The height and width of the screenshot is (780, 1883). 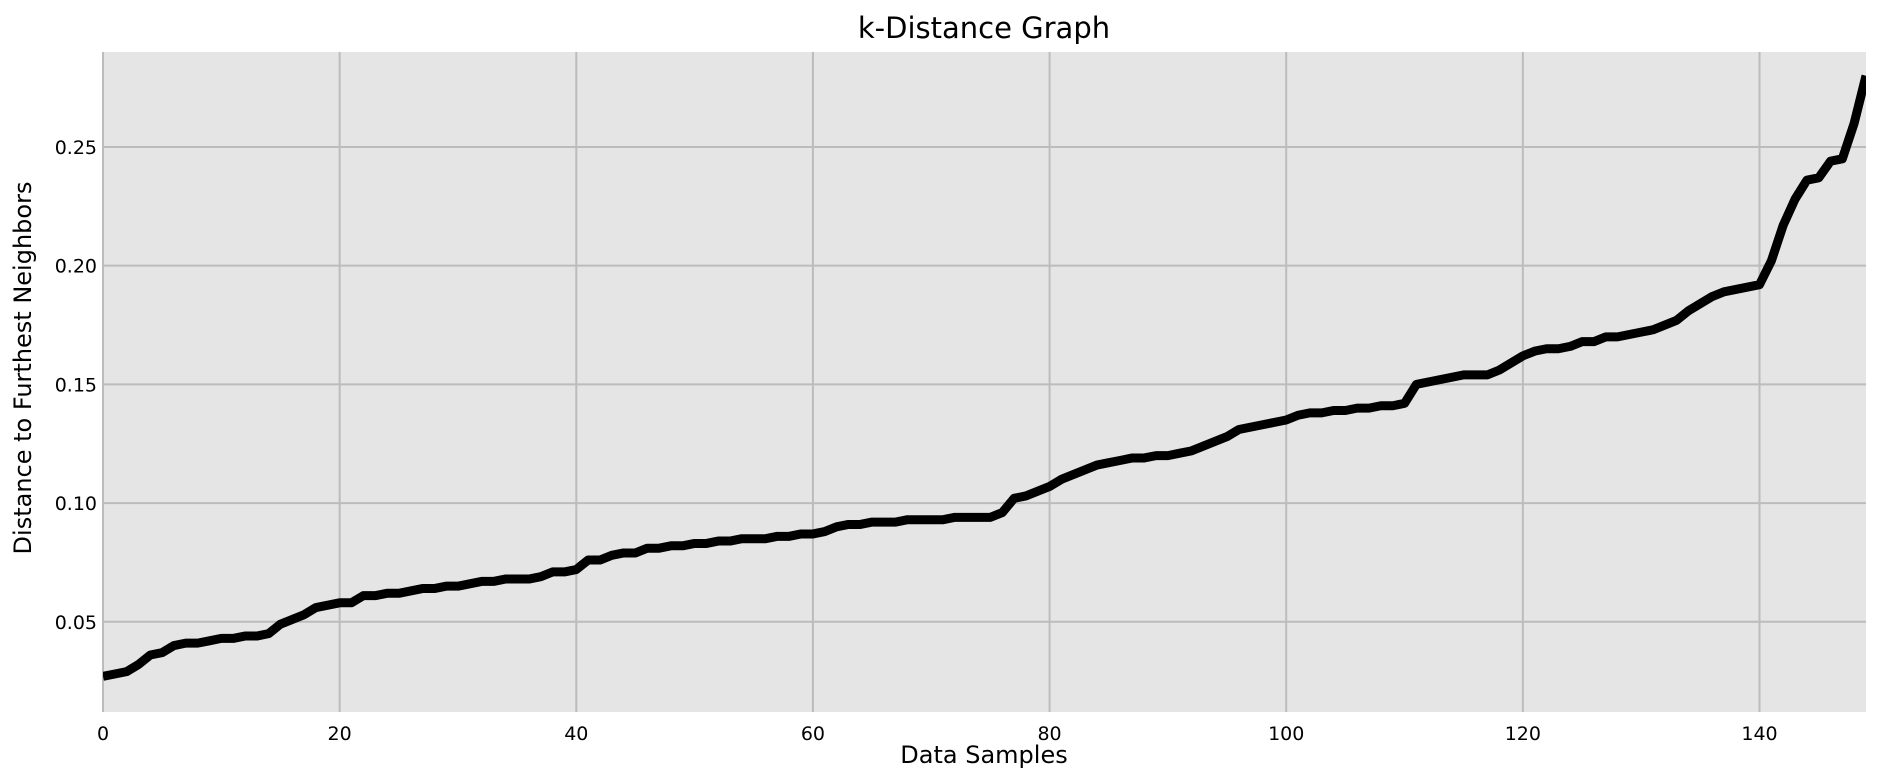 What do you see at coordinates (76, 385) in the screenshot?
I see `y-tick-label: 0.15` at bounding box center [76, 385].